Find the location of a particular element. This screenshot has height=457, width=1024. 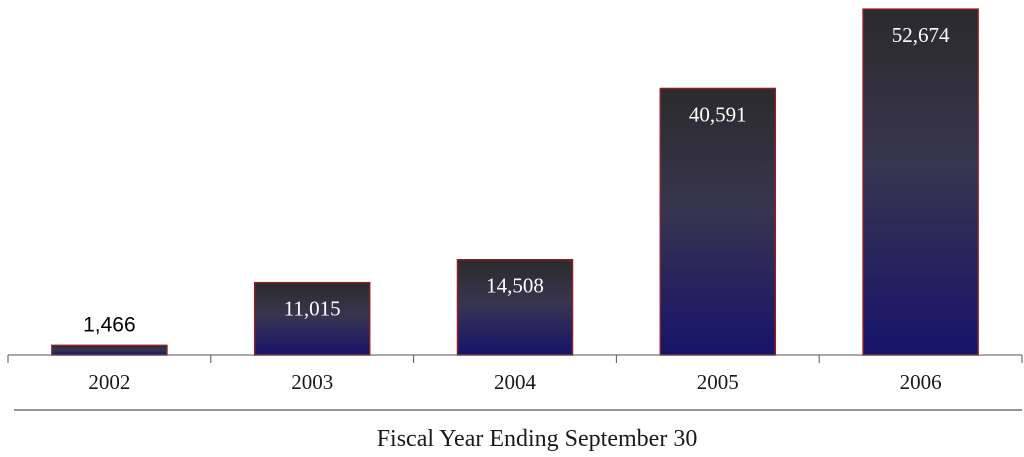

bar-2005 is located at coordinates (718, 221).